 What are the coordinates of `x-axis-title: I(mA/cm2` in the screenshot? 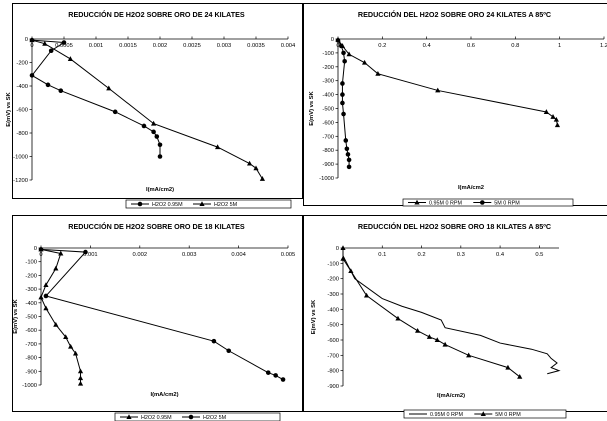 It's located at (471, 188).